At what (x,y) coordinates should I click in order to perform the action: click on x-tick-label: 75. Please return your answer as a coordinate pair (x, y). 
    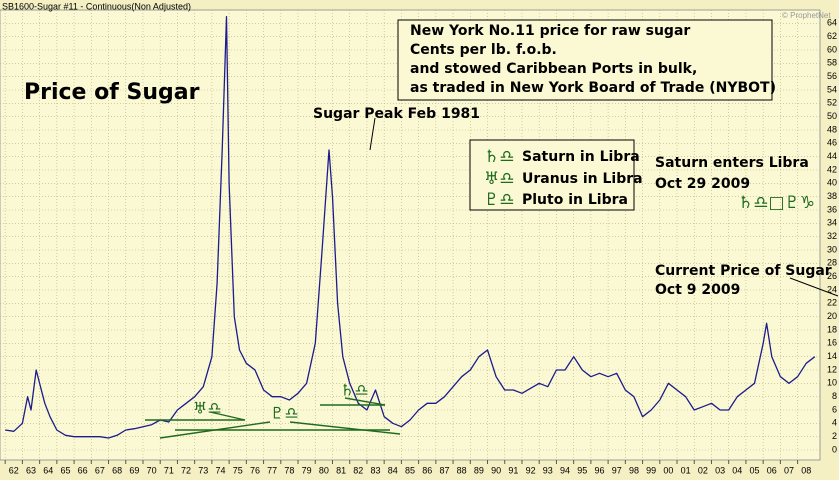
    Looking at the image, I should click on (238, 470).